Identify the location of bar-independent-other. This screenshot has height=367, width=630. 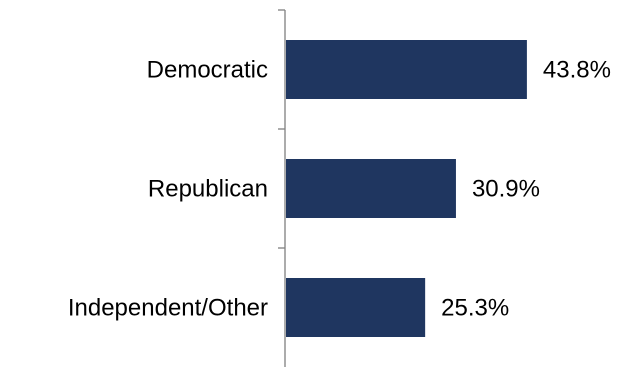
(356, 307).